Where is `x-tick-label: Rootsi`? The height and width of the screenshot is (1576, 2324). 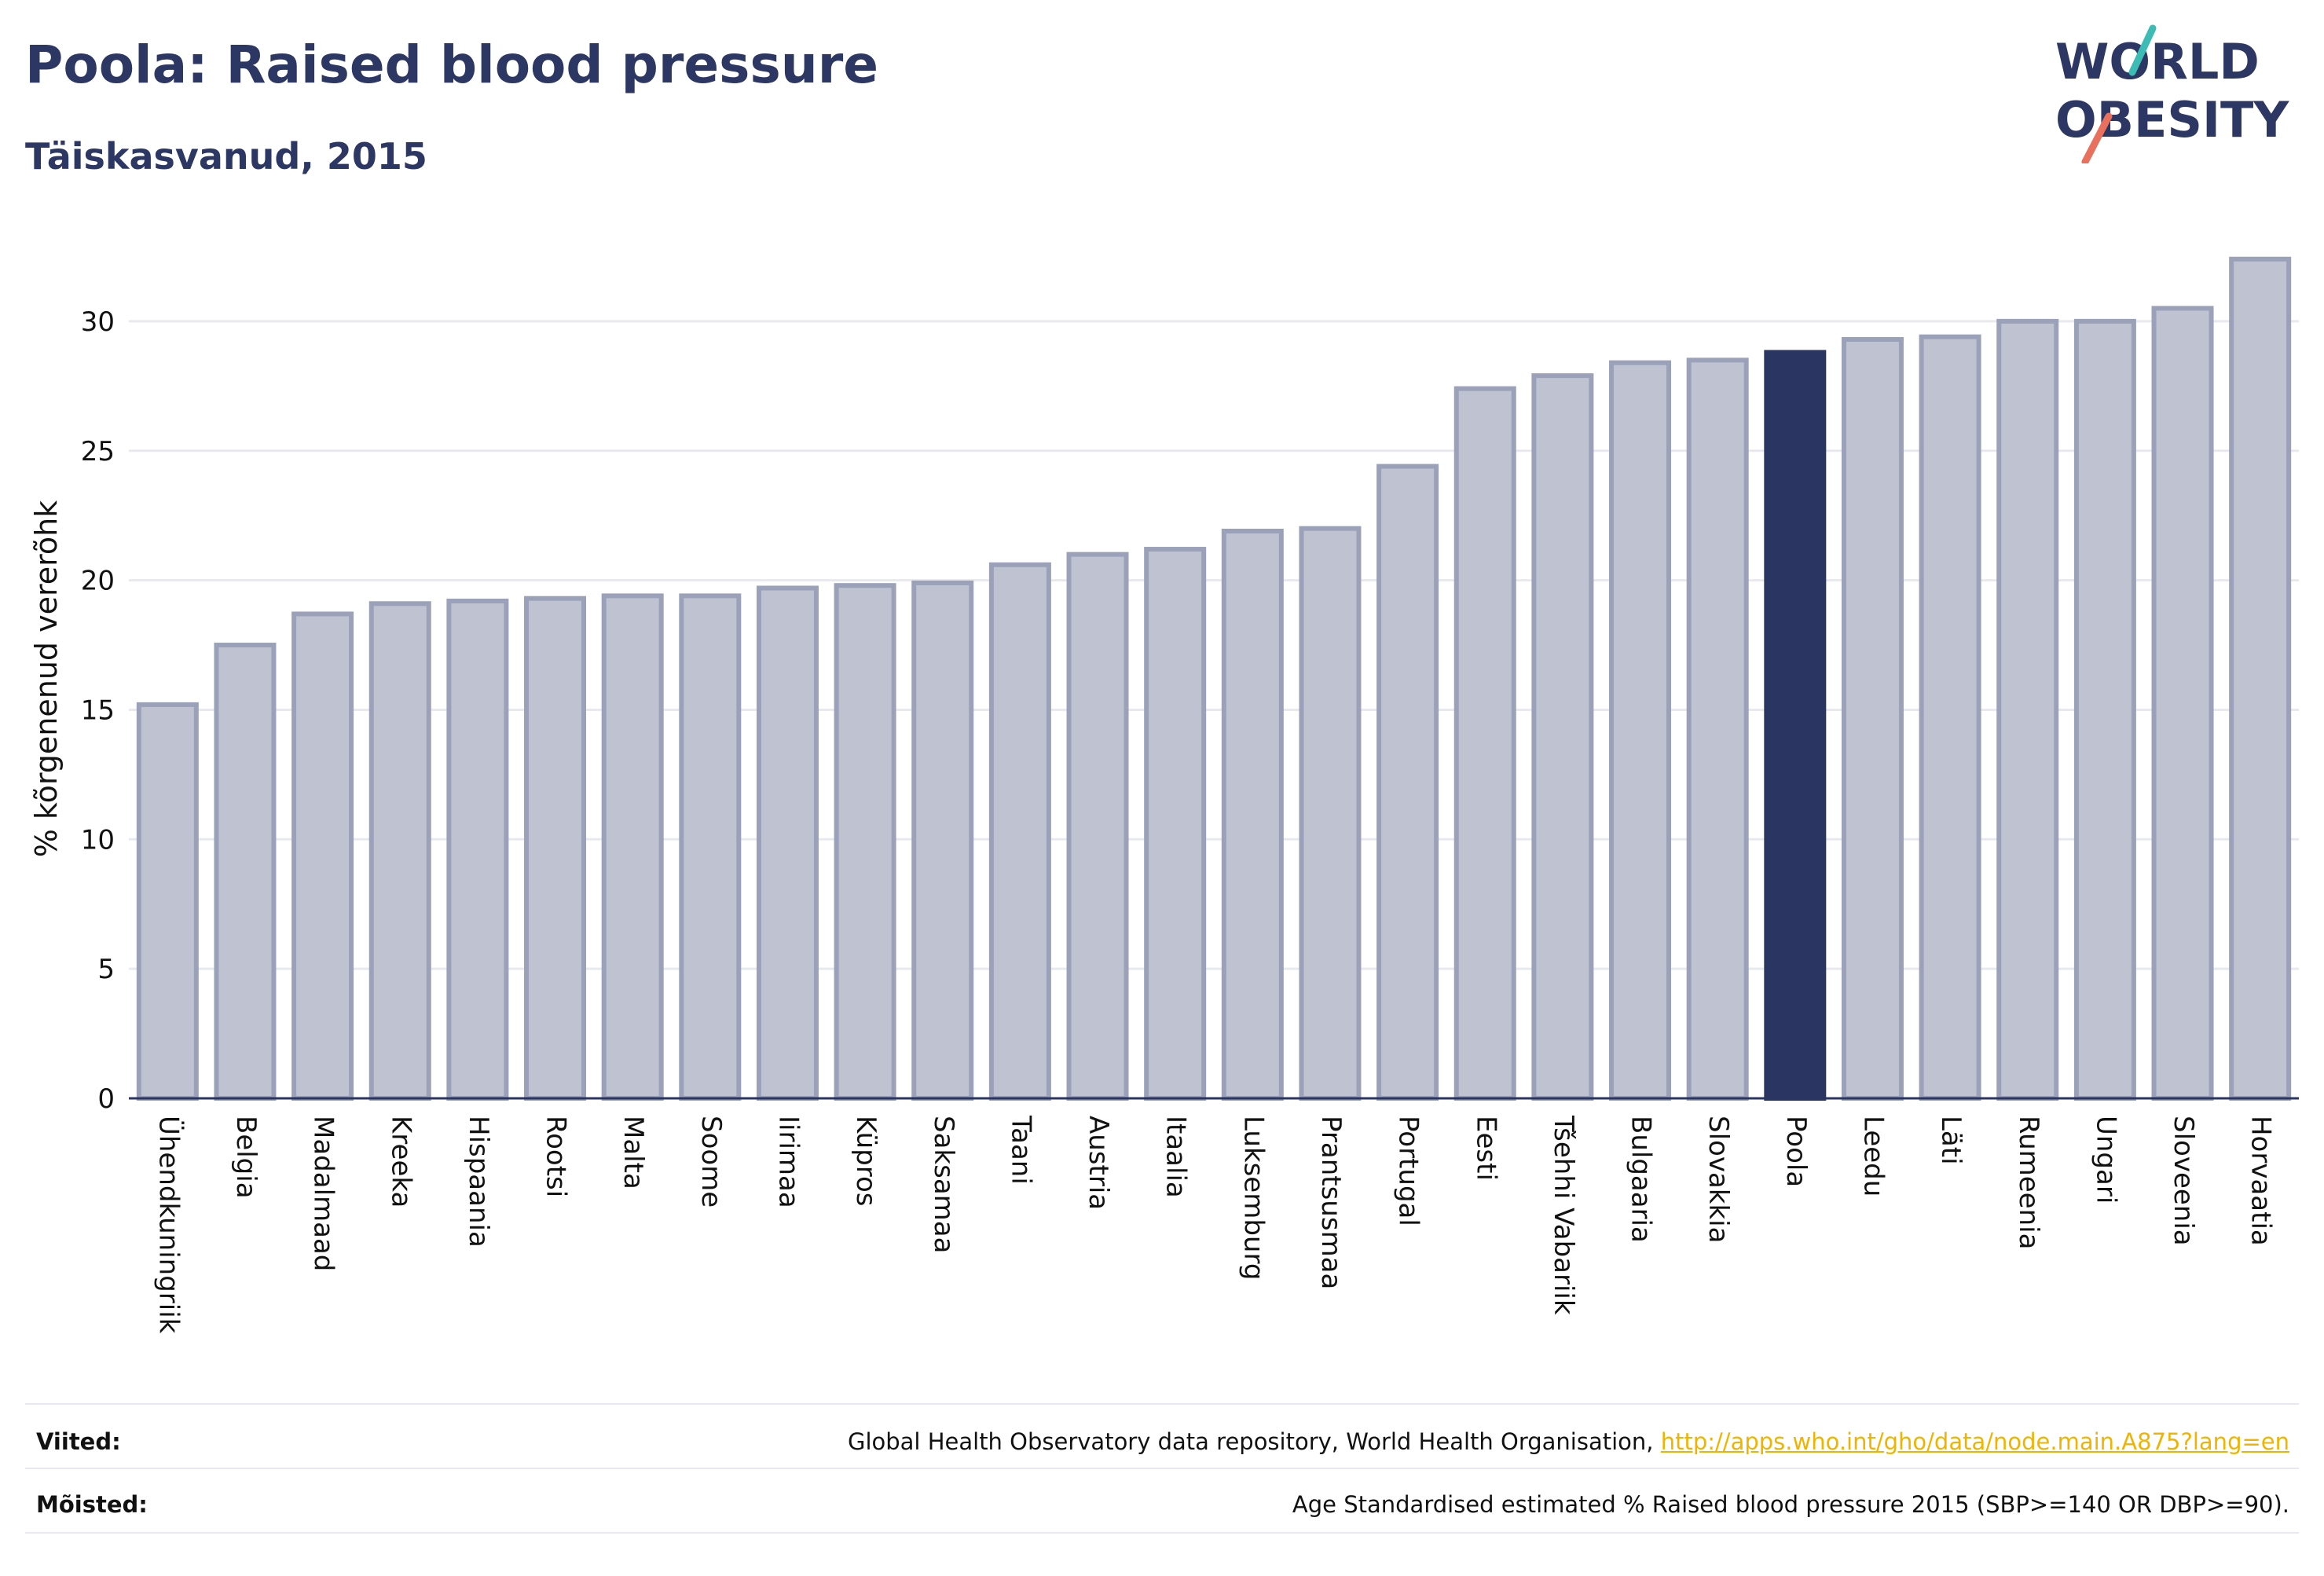
x-tick-label: Rootsi is located at coordinates (556, 1156).